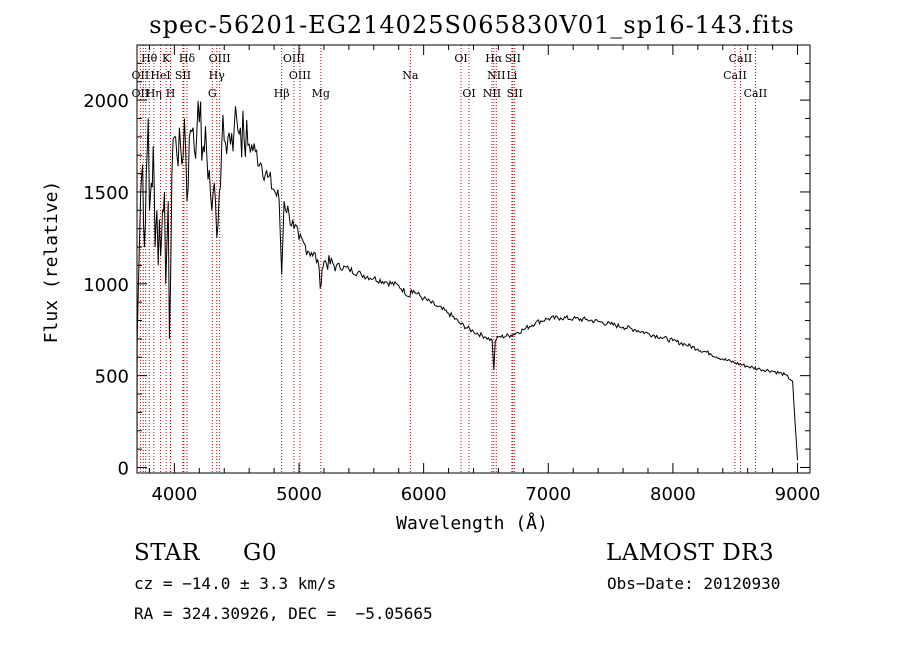  What do you see at coordinates (798, 494) in the screenshot?
I see `x-tick-label: 9000` at bounding box center [798, 494].